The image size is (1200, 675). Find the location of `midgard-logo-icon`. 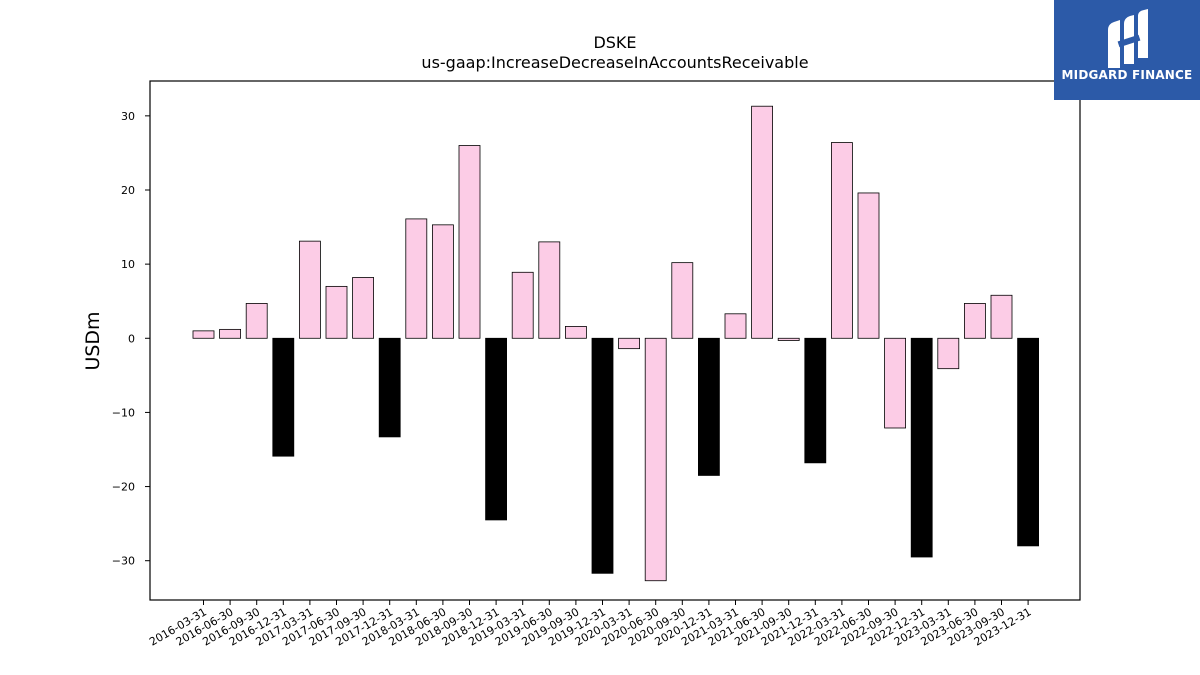

midgard-logo-icon is located at coordinates (1128, 38).